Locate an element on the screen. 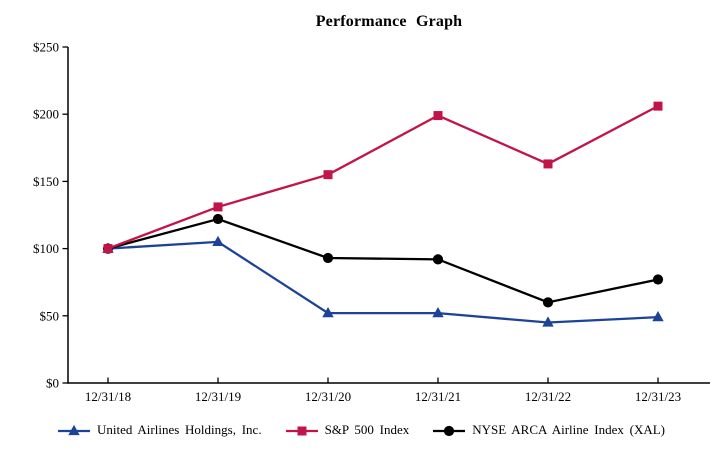 The image size is (723, 453). legend-marker-triangle-icon is located at coordinates (74, 429).